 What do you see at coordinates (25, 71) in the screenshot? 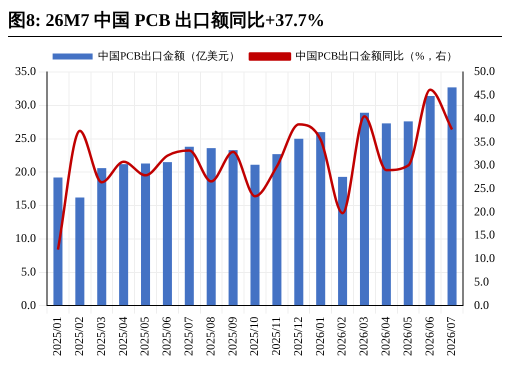
I see `y-tick-label: 35.0` at bounding box center [25, 71].